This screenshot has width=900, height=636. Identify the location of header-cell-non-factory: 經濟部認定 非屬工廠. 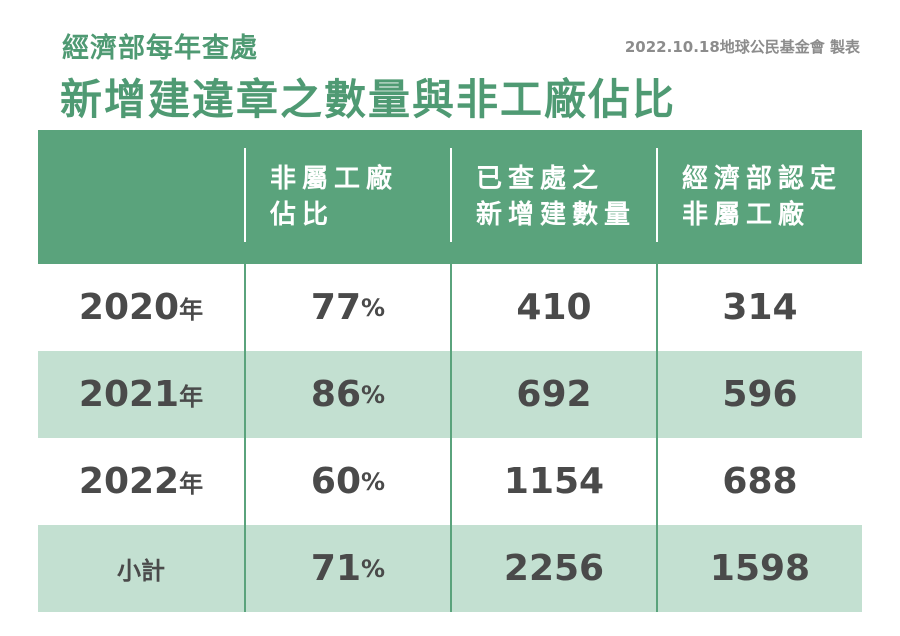
(759, 197).